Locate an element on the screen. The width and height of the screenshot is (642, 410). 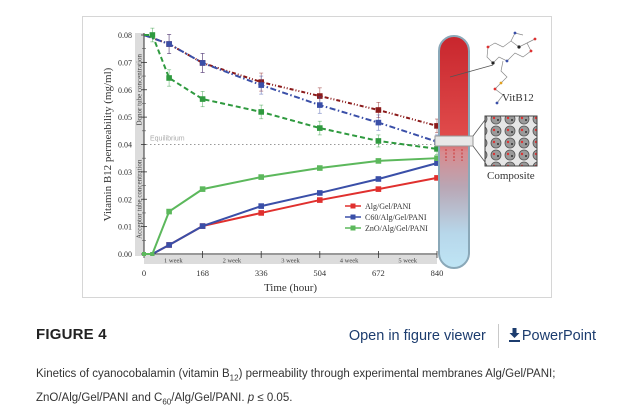
caption-subscript: 60 is located at coordinates (167, 402).